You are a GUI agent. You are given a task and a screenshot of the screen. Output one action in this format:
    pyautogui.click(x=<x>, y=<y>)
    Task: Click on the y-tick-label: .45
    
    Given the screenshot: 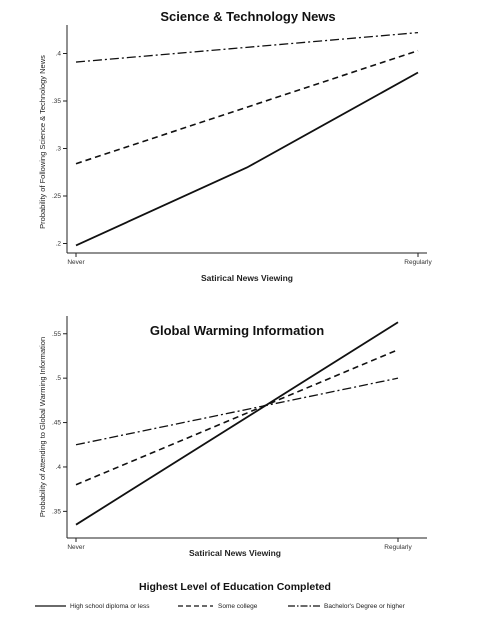 What is the action you would take?
    pyautogui.click(x=56, y=423)
    